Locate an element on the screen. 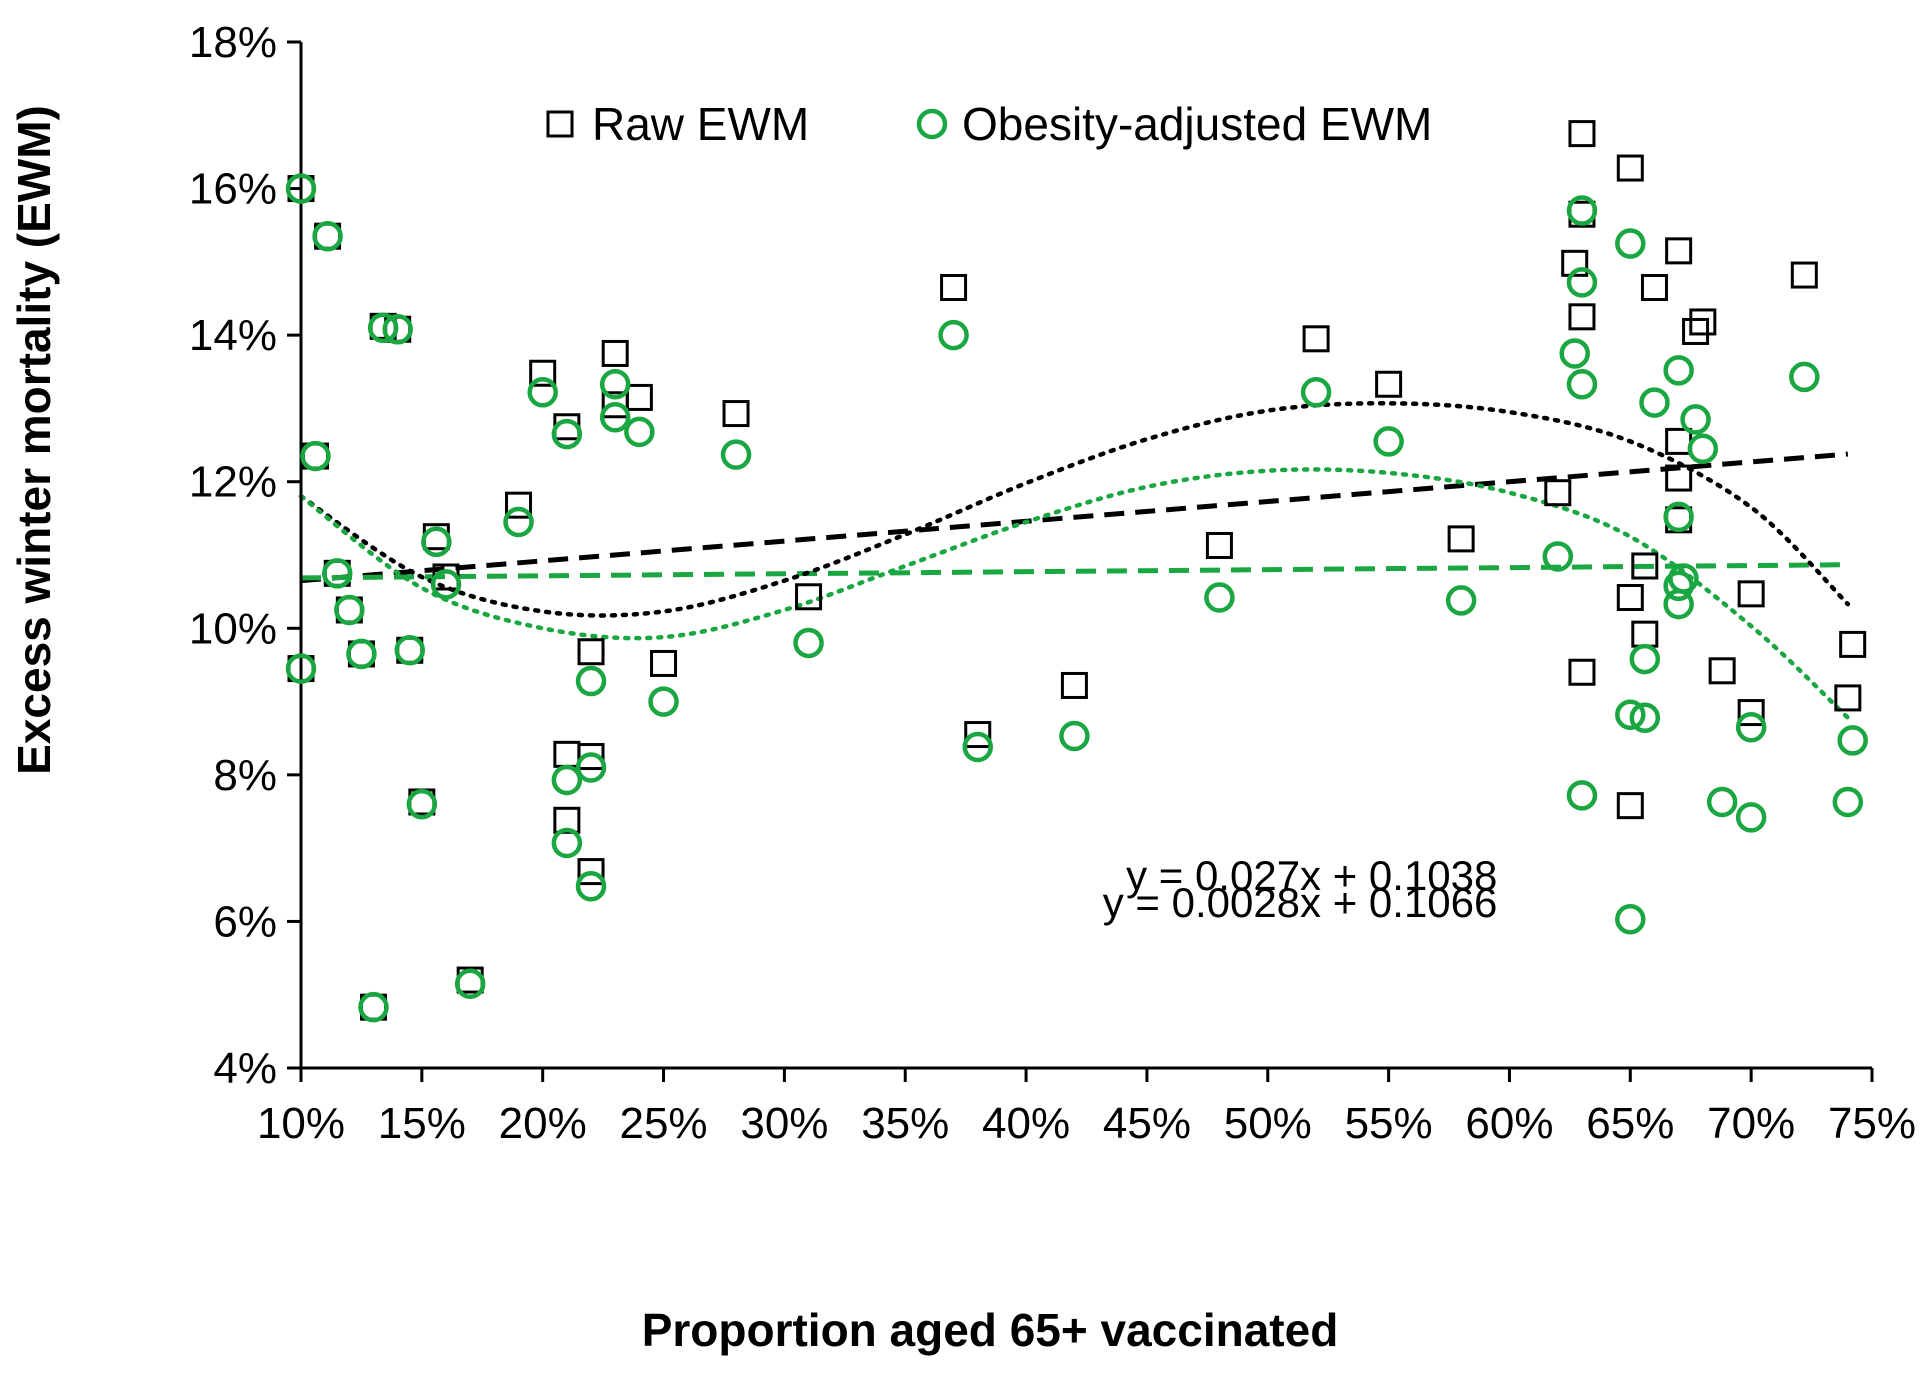 This screenshot has width=1930, height=1375. legend: Raw EWM Obesity-adjusted EWM is located at coordinates (989, 124).